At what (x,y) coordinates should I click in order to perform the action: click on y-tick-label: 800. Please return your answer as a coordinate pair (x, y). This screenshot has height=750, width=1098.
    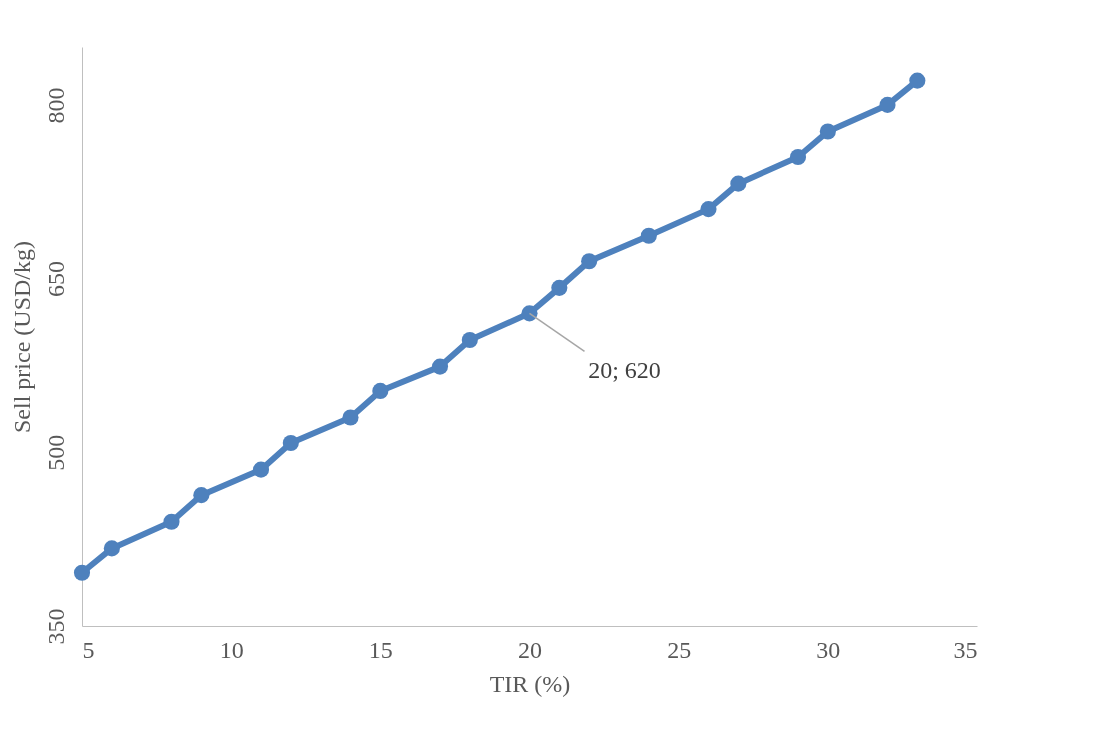
    Looking at the image, I should click on (55, 105).